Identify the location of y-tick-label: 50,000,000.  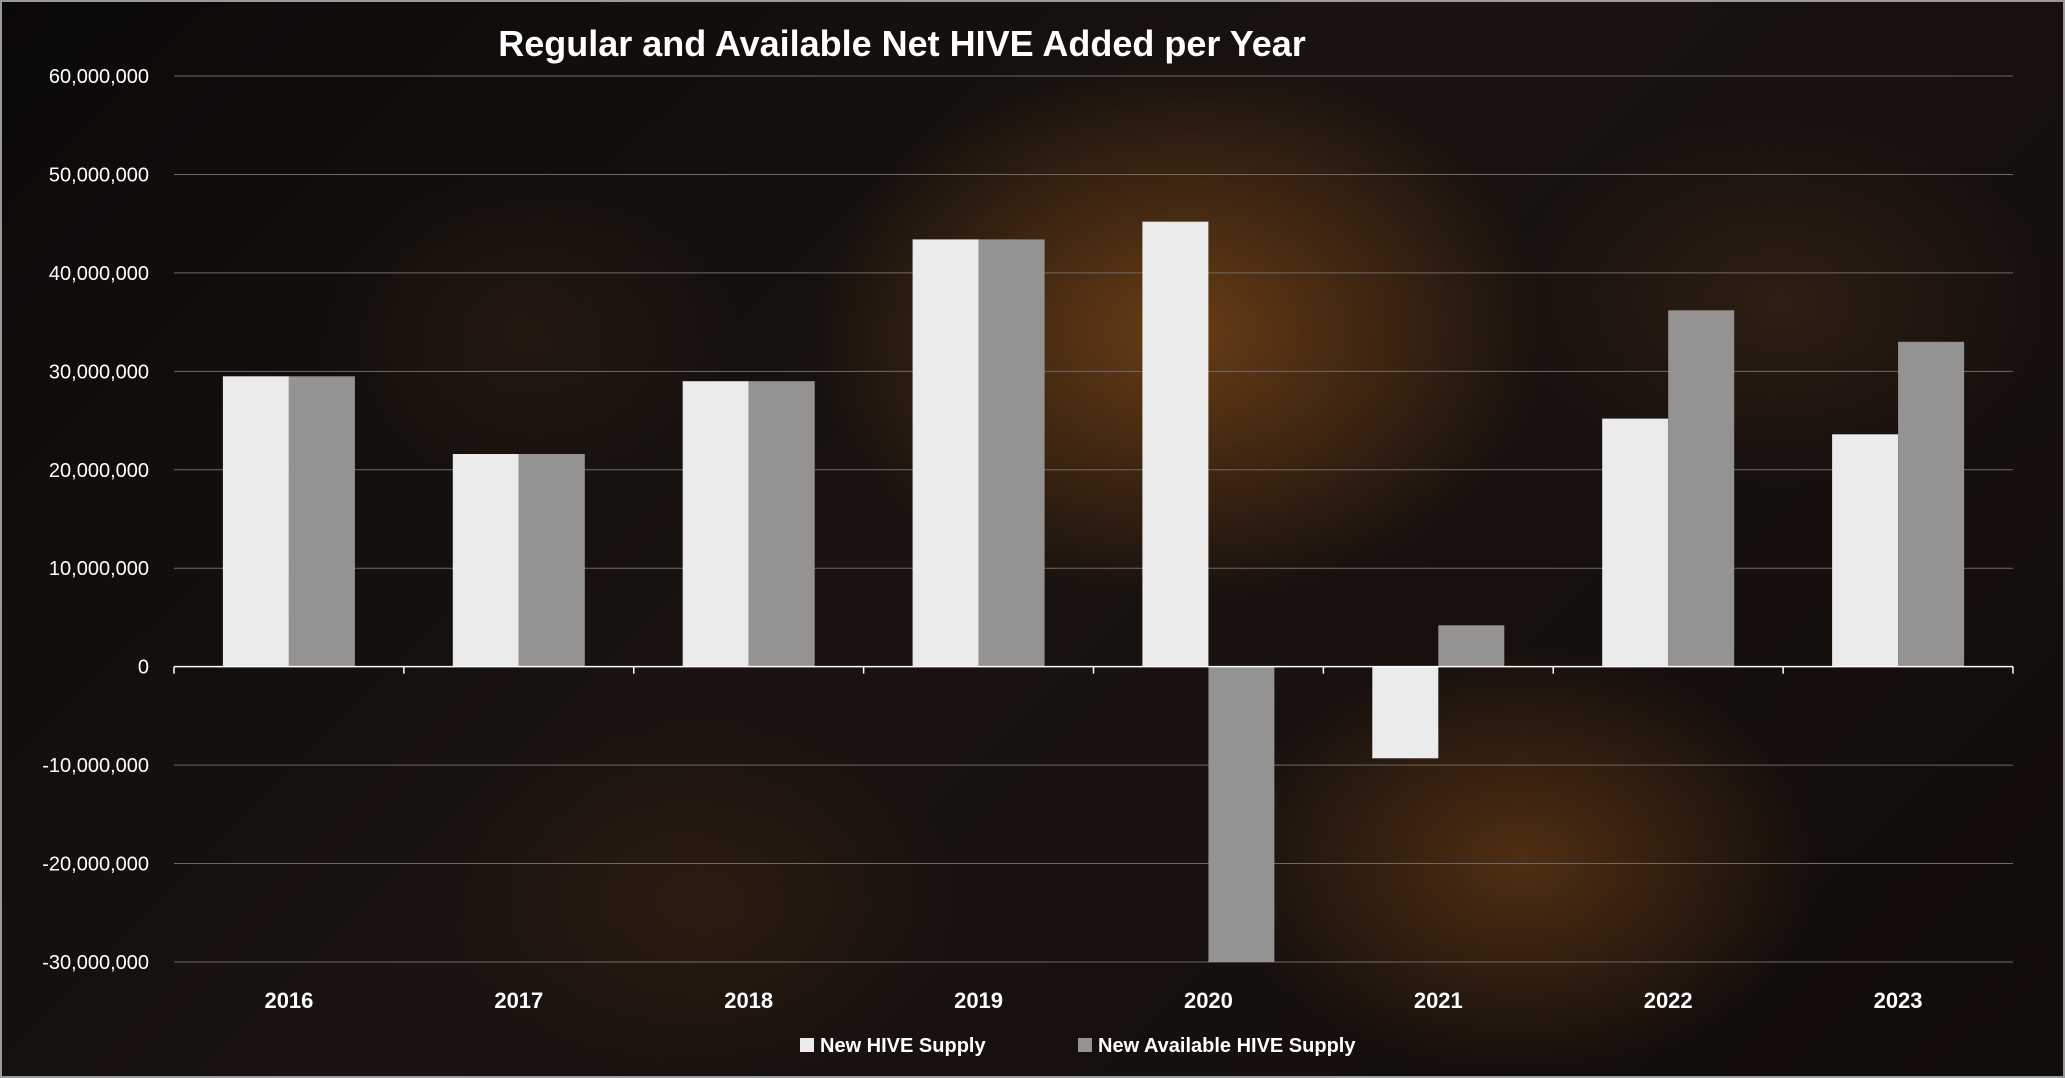
(99, 175).